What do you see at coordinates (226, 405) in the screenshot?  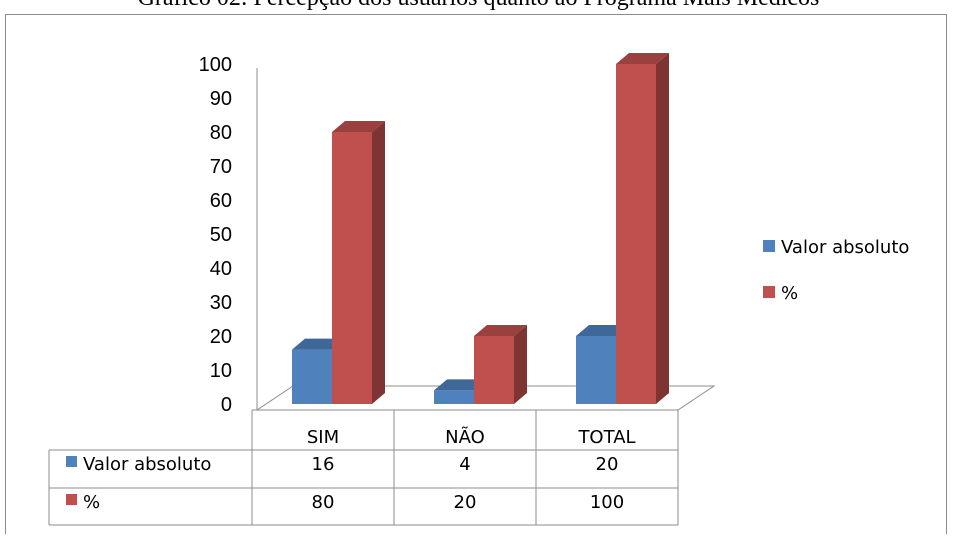 I see `y-tick-label: 0` at bounding box center [226, 405].